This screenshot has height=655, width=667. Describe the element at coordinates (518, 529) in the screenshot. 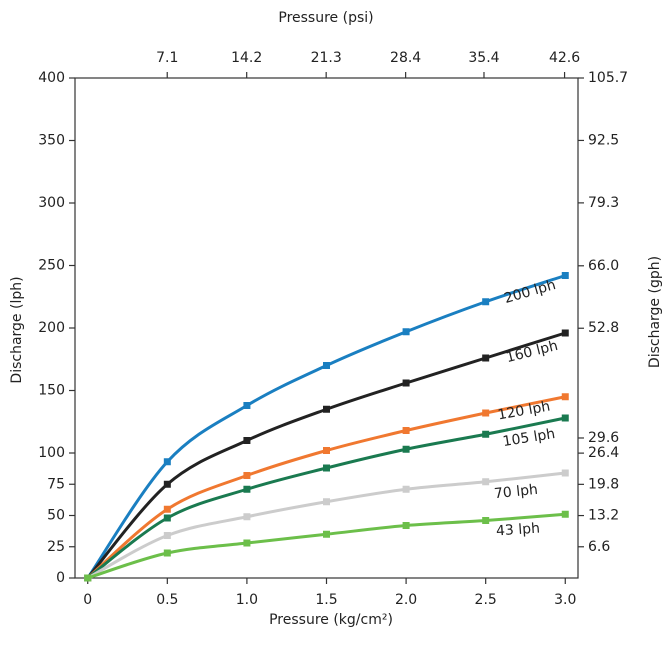

I see `series-label: 43 lph` at that location.